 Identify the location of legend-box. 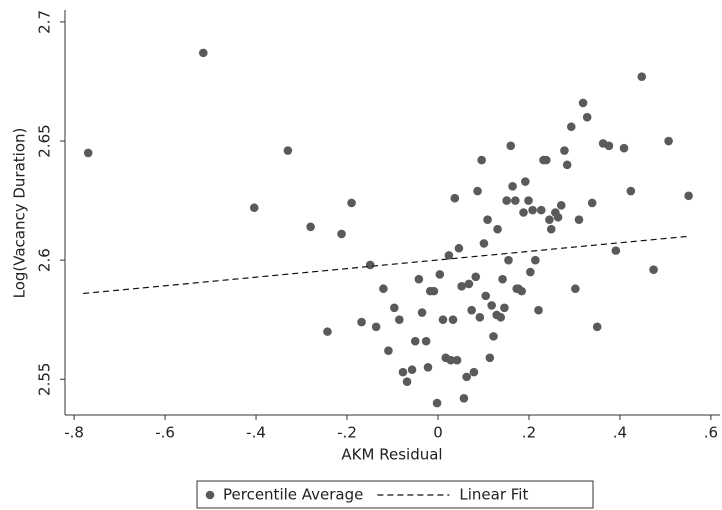
(395, 494).